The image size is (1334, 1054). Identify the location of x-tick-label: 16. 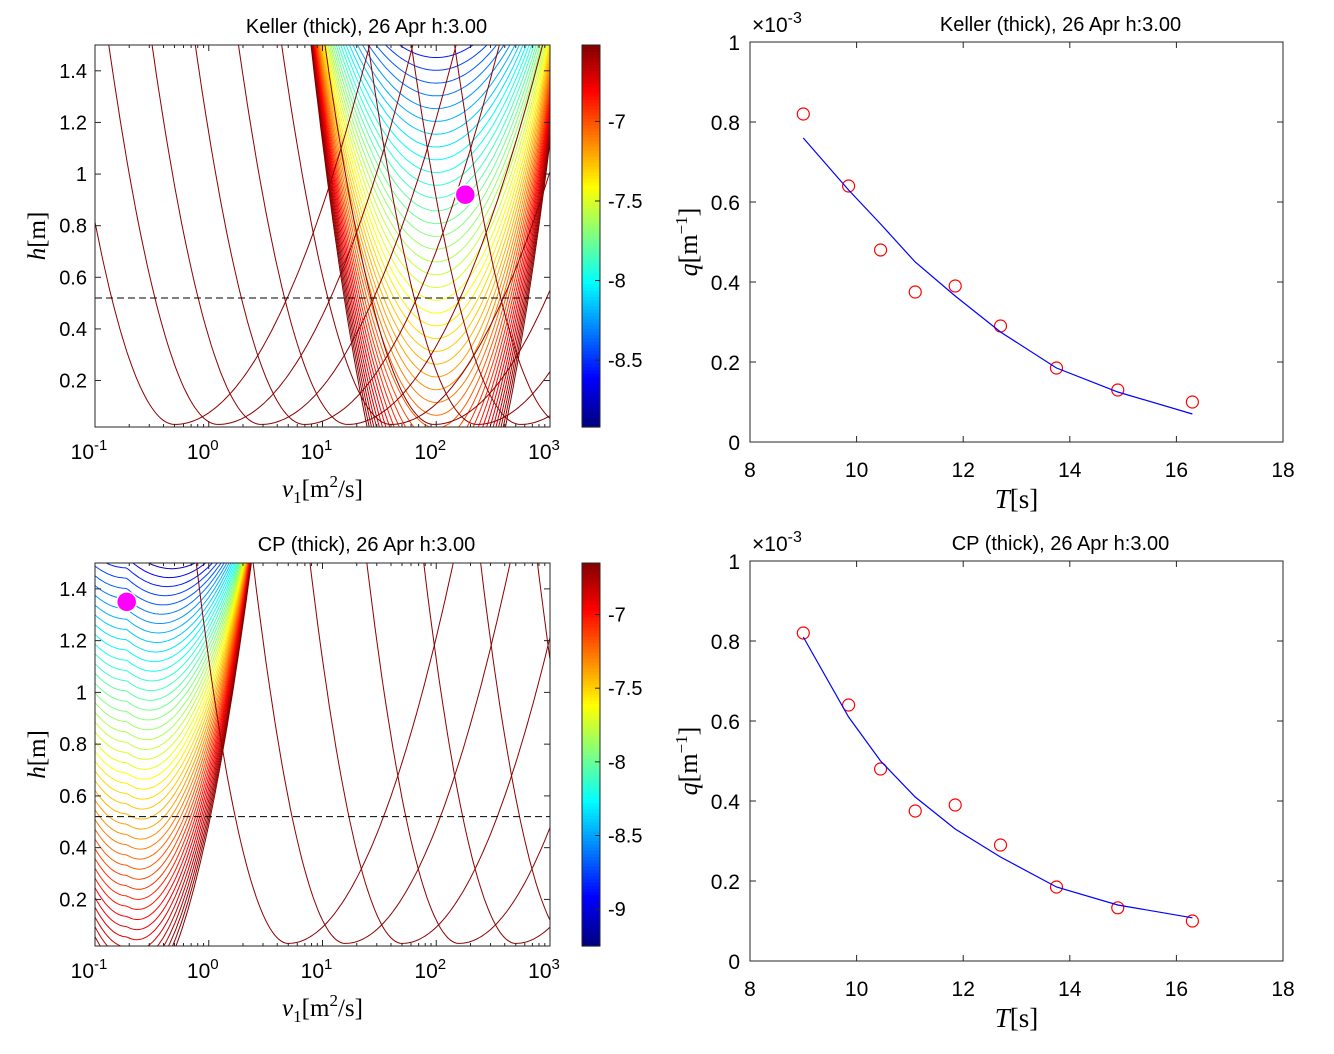
(1176, 989).